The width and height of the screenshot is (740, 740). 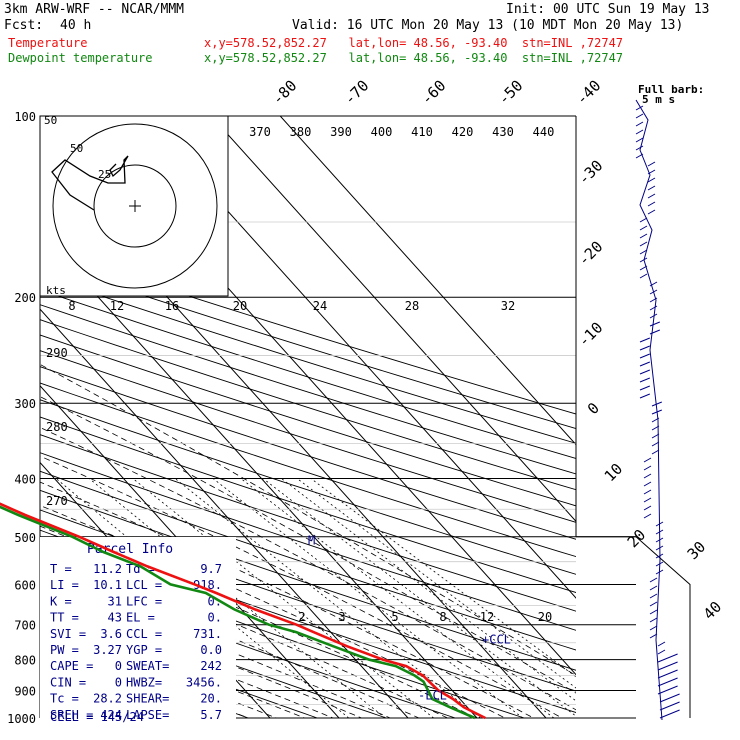 I want to click on parcel-field: 731., so click(x=207, y=634).